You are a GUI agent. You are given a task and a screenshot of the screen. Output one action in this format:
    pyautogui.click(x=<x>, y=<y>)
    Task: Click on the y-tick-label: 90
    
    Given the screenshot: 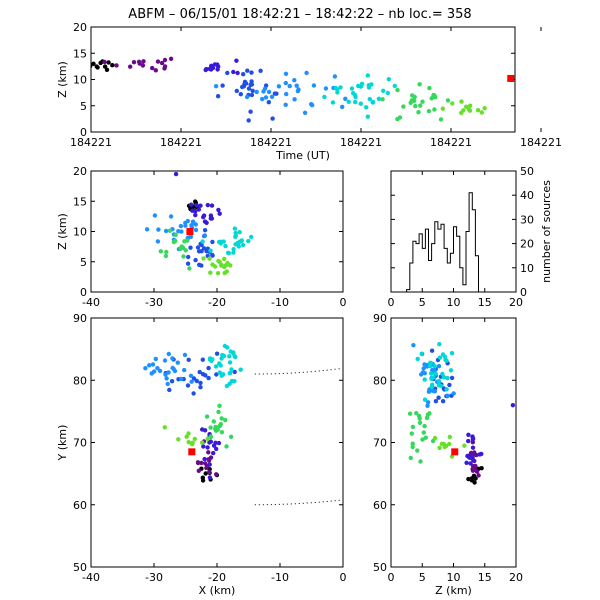 What is the action you would take?
    pyautogui.click(x=80, y=318)
    